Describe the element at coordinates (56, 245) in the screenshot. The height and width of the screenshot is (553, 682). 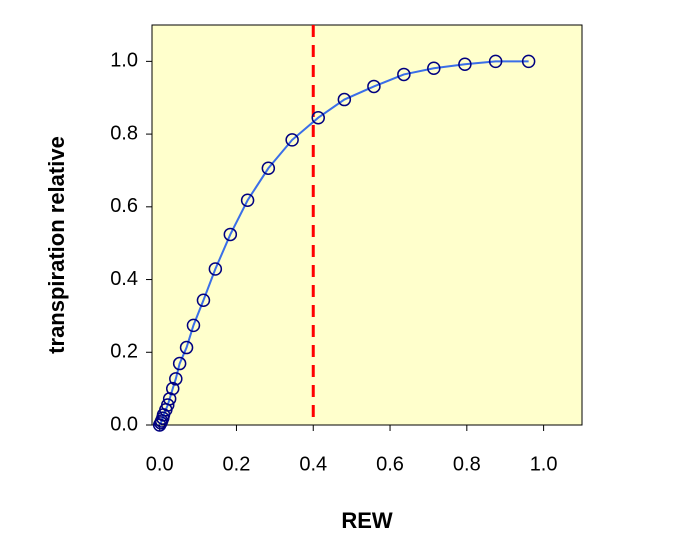
I see `y-axis-title: transpiration relative` at that location.